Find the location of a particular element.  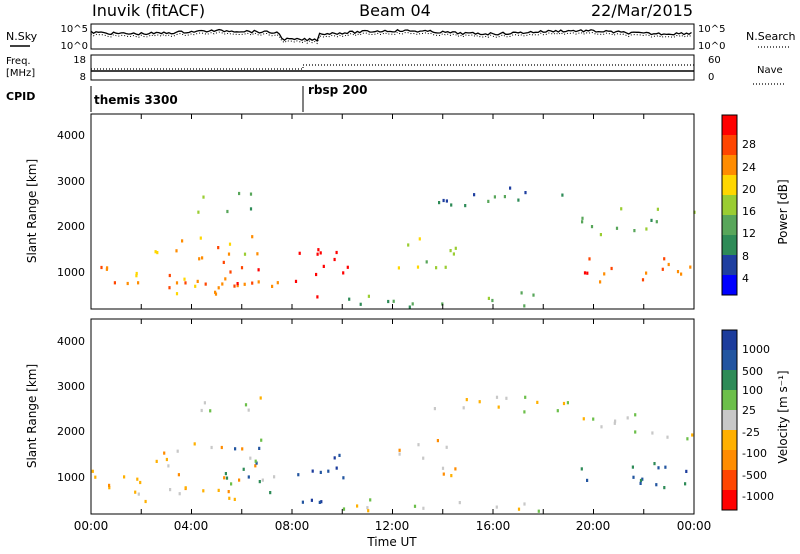

beam-title: Beam 04 is located at coordinates (395, 10).